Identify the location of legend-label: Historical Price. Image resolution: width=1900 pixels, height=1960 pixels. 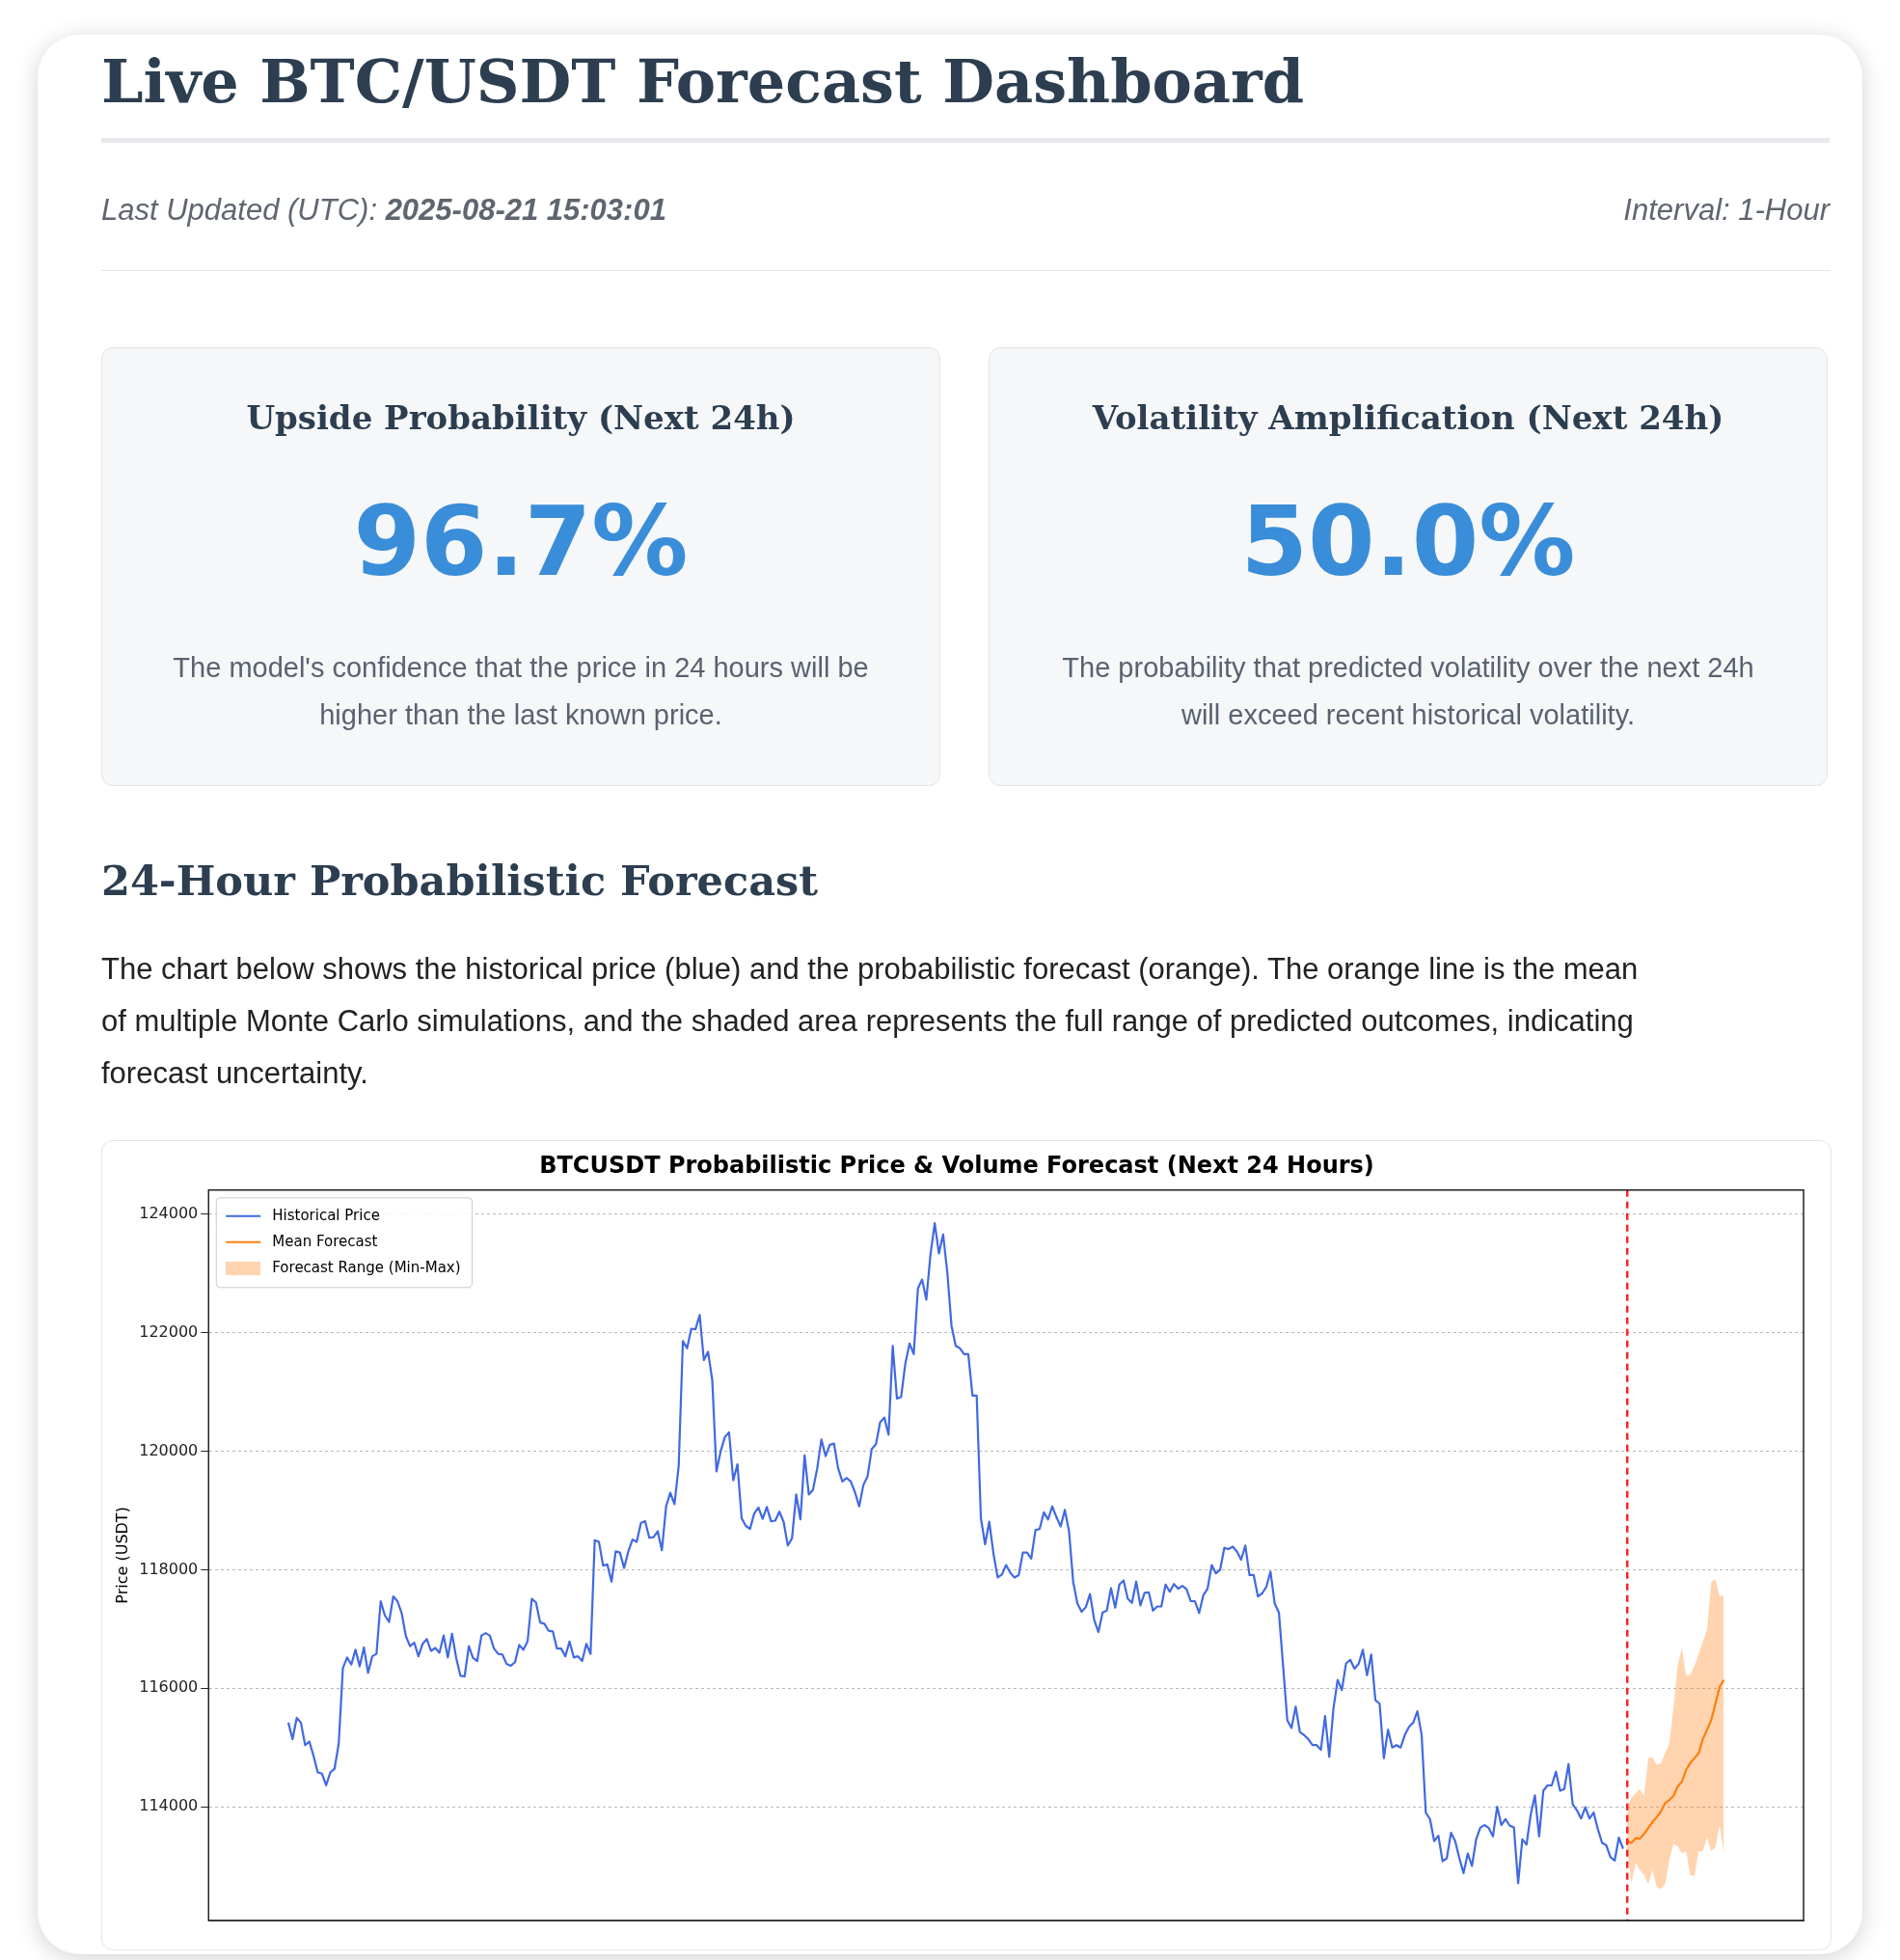
(326, 1215).